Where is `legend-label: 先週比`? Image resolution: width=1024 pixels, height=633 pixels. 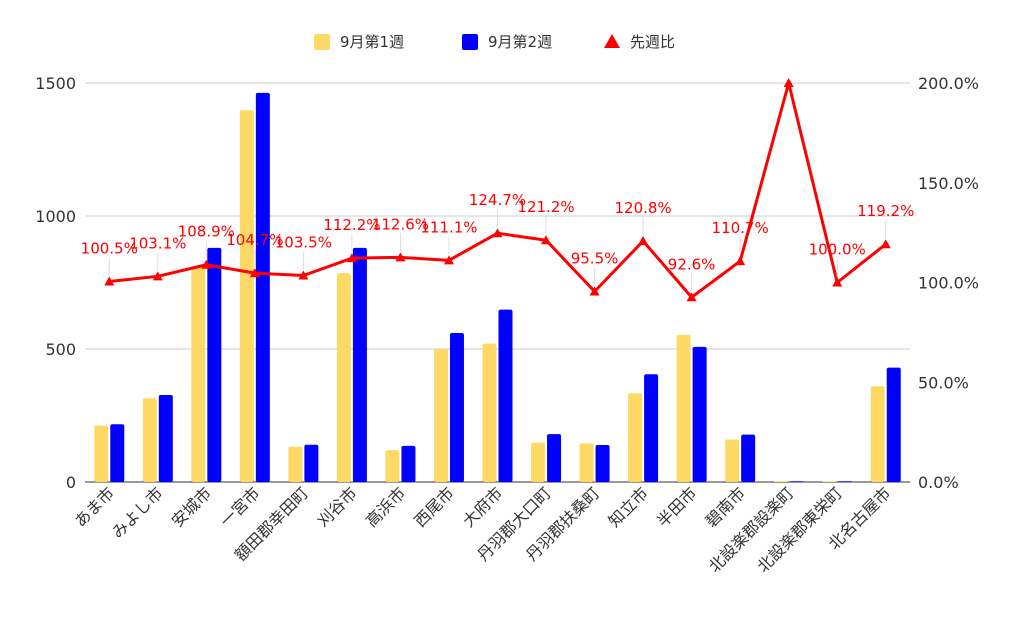 legend-label: 先週比 is located at coordinates (652, 42).